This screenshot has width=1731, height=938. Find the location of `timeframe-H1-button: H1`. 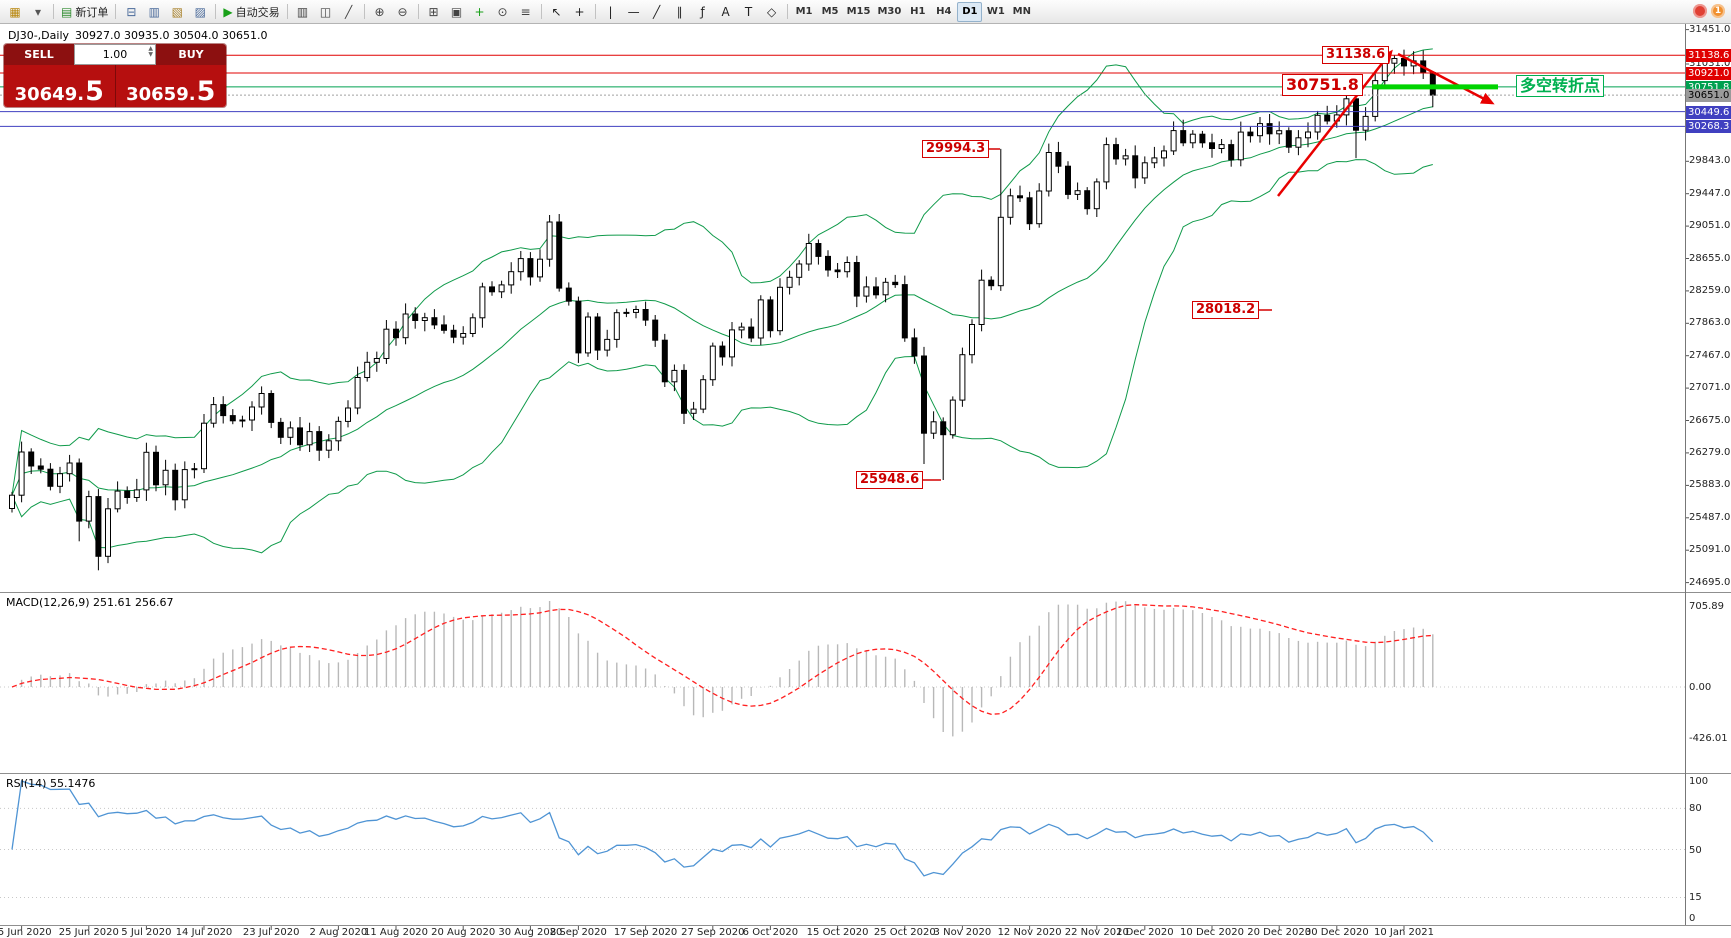

timeframe-H1-button: H1 is located at coordinates (918, 11).